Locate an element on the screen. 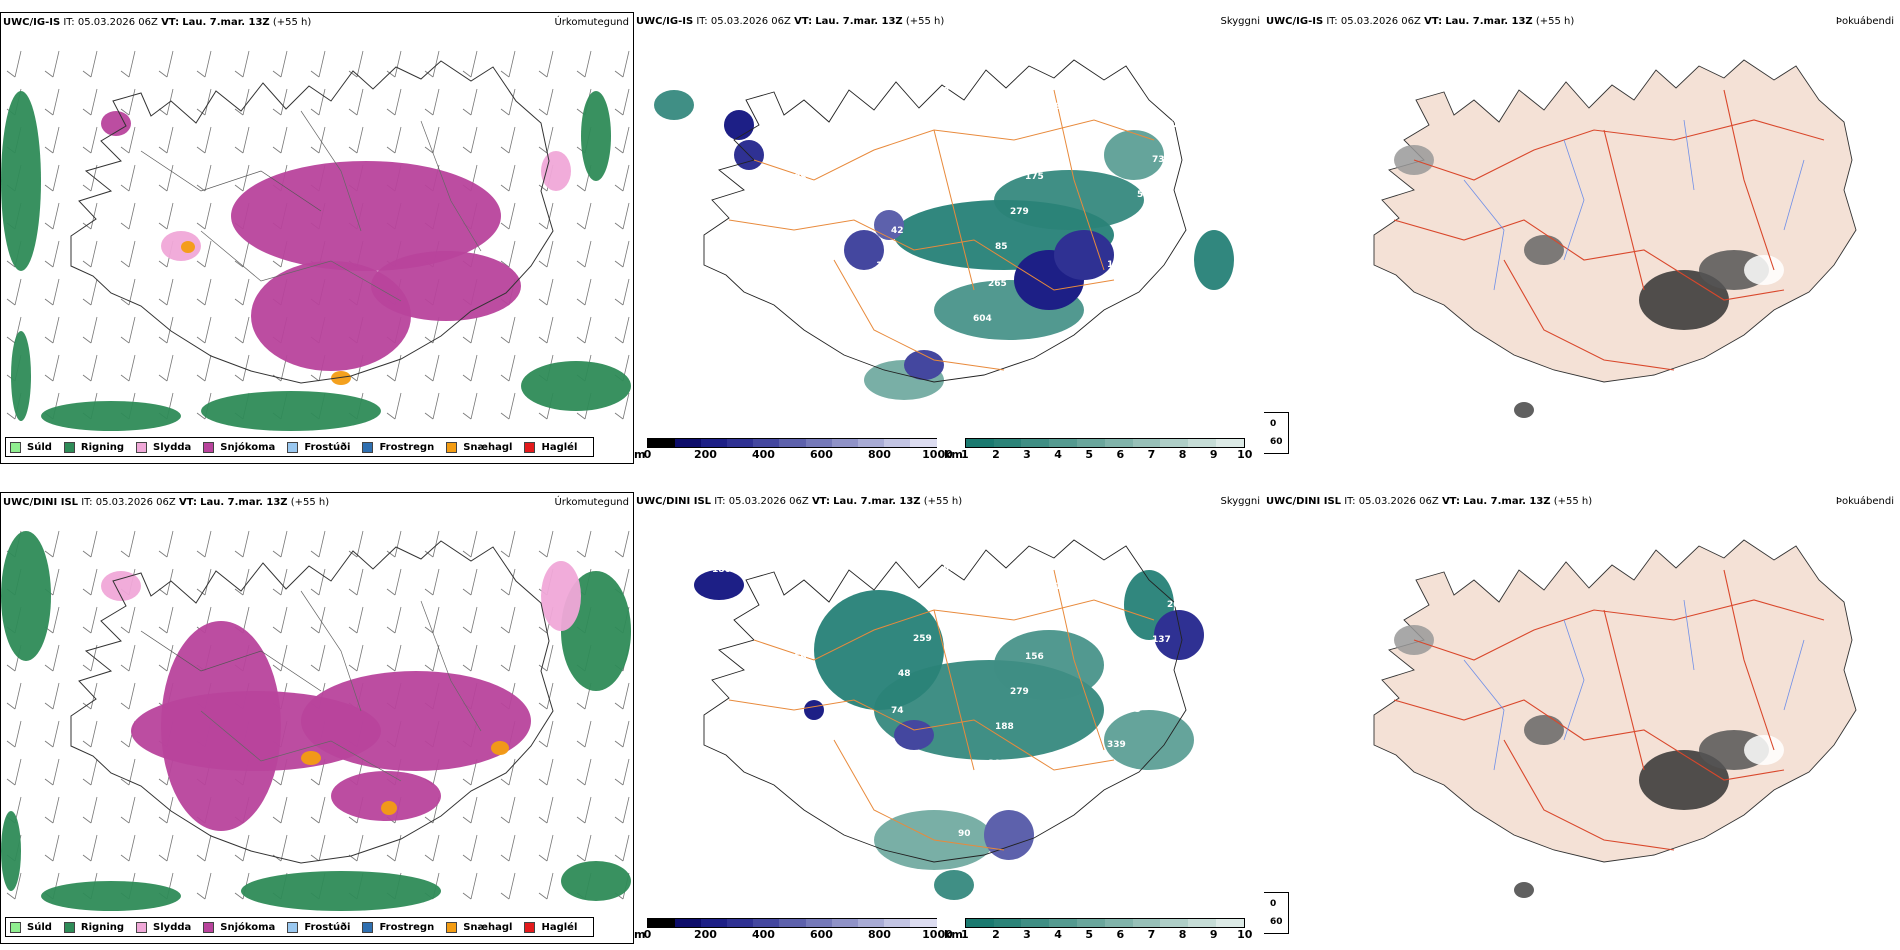 The height and width of the screenshot is (950, 1900). legend-item: Snæhagl is located at coordinates (479, 447).